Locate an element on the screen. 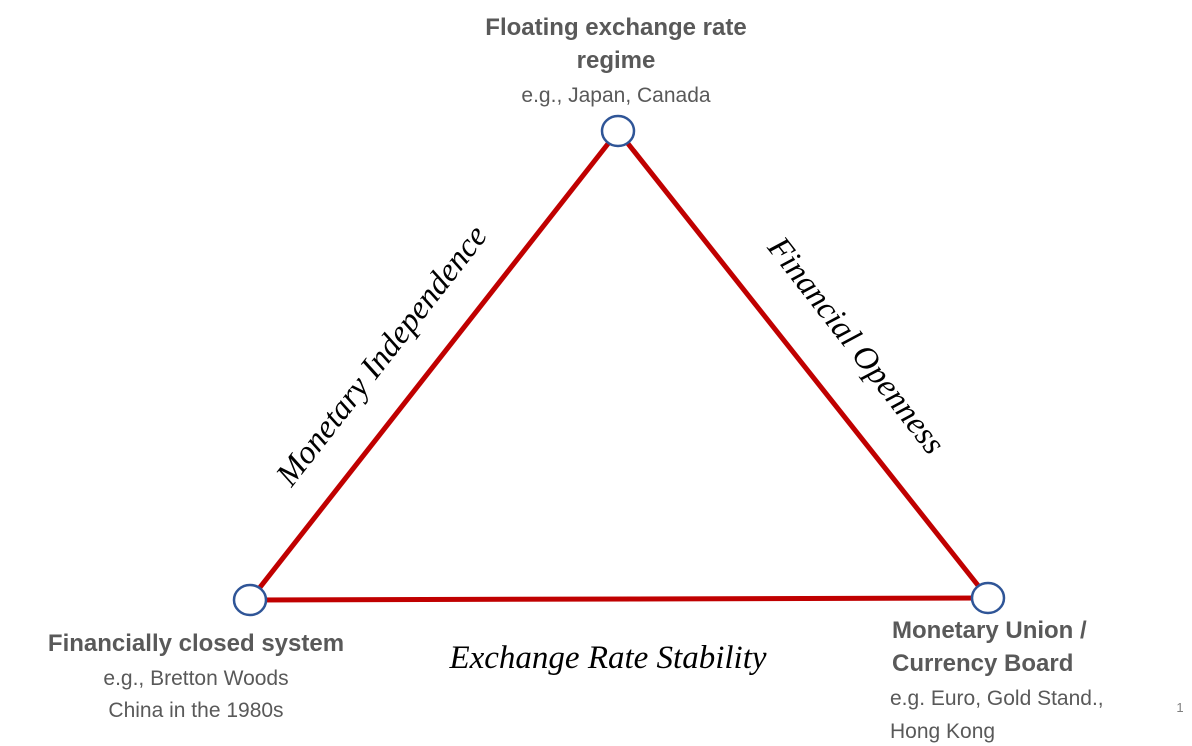  edge-label: Monetary Independence is located at coordinates (382, 356).